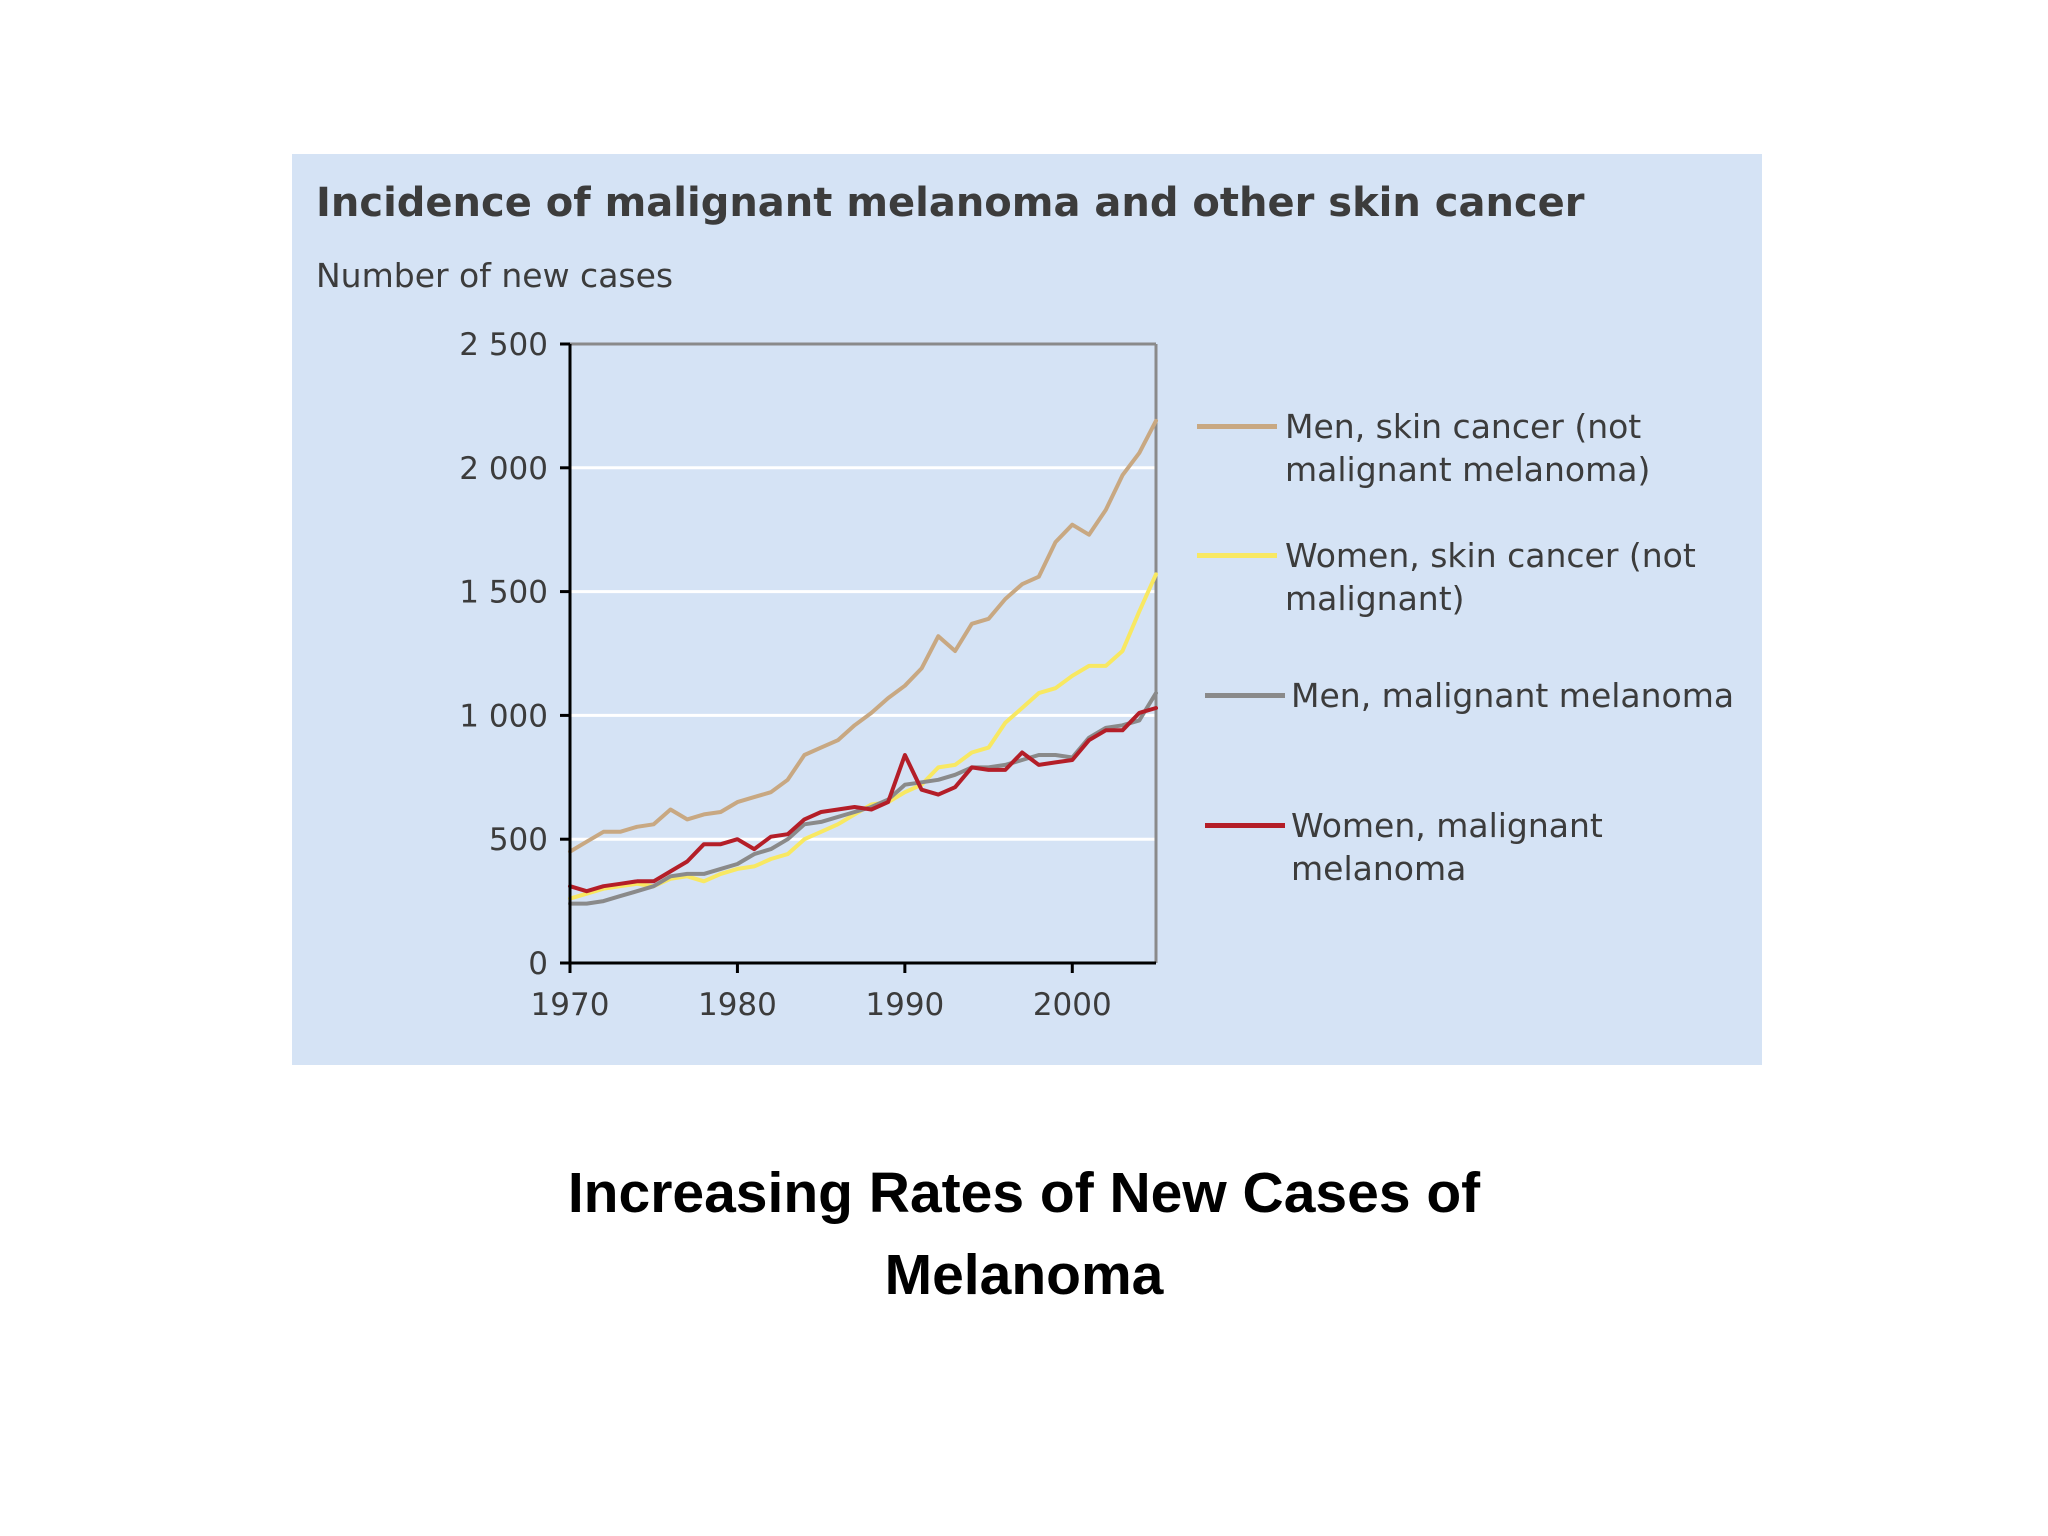 The image size is (2048, 1536). What do you see at coordinates (503, 716) in the screenshot?
I see `y-tick-label-2: 1 000` at bounding box center [503, 716].